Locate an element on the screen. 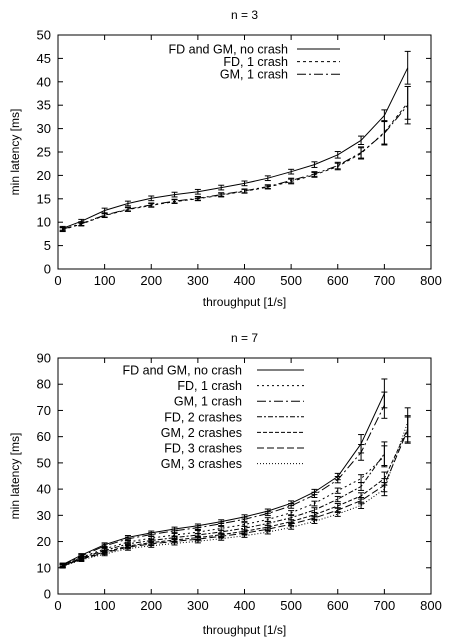  legend-label: FD, 2 crashes is located at coordinates (203, 417).